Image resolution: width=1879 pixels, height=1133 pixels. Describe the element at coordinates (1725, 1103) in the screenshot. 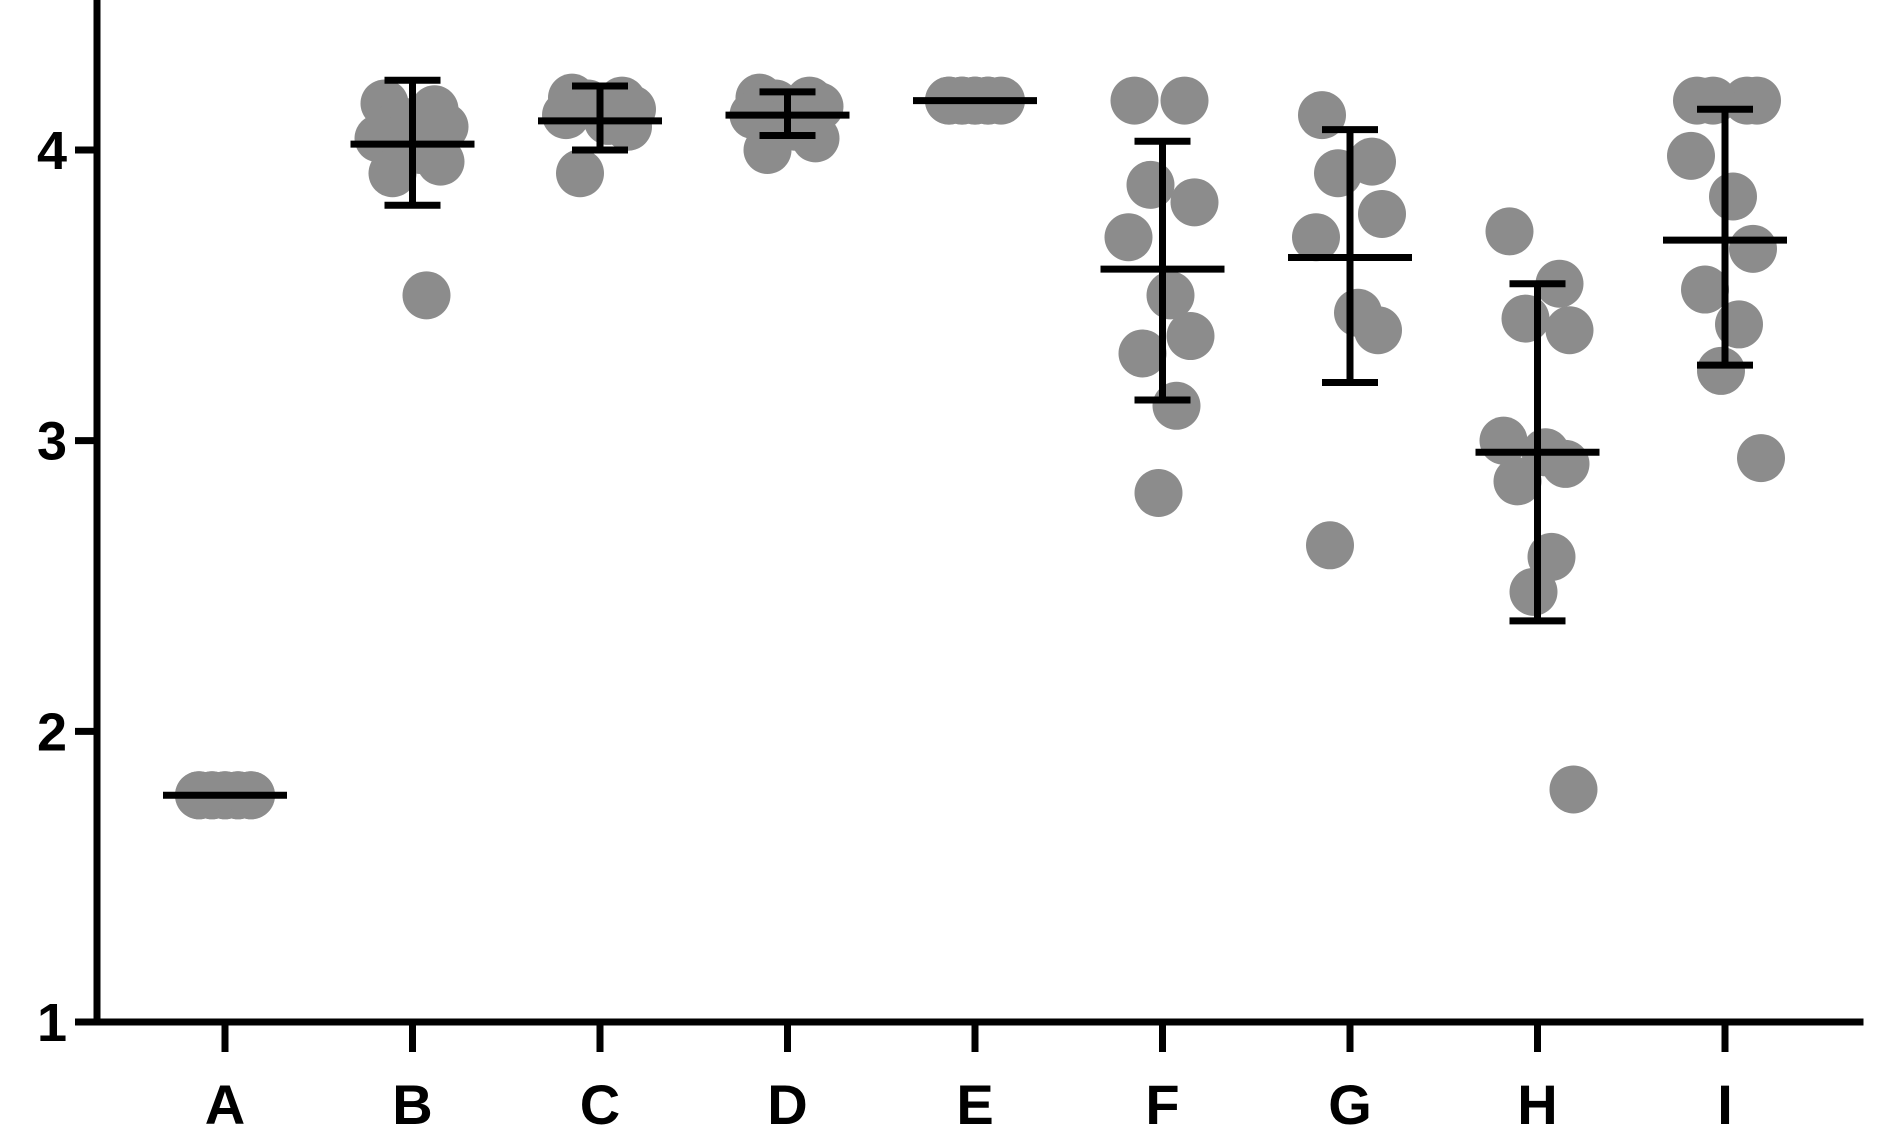

I see `x-tick-label-i: I` at that location.